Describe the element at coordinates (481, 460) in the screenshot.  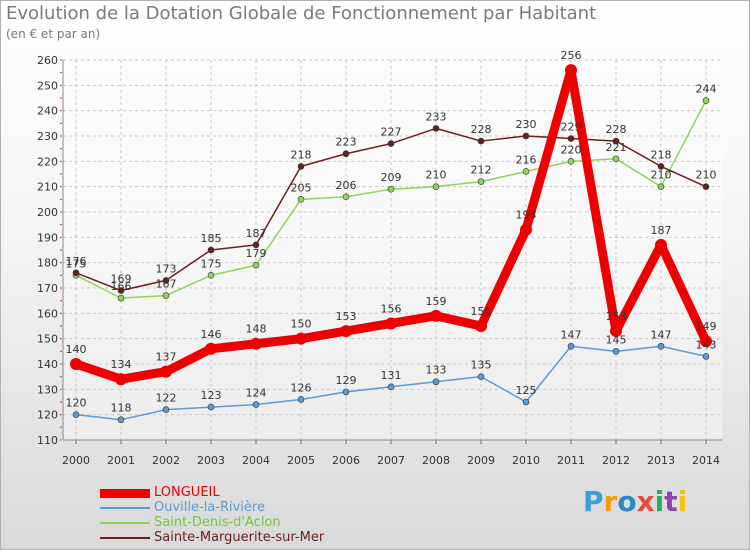
I see `x-tick-label: 2009` at that location.